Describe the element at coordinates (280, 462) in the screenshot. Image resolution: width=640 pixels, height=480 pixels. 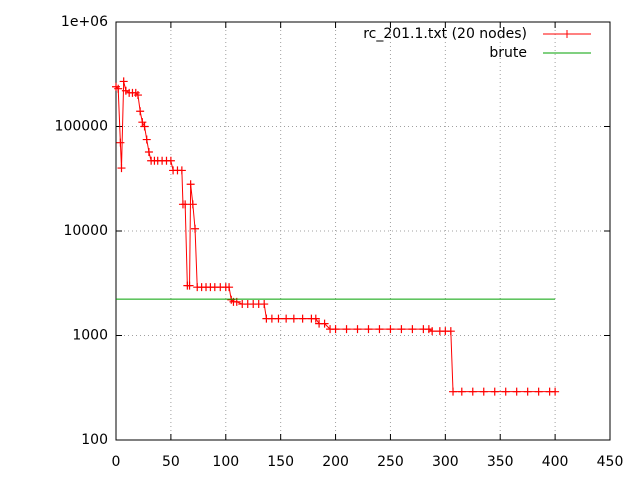
I see `x-tick-label: 150` at that location.